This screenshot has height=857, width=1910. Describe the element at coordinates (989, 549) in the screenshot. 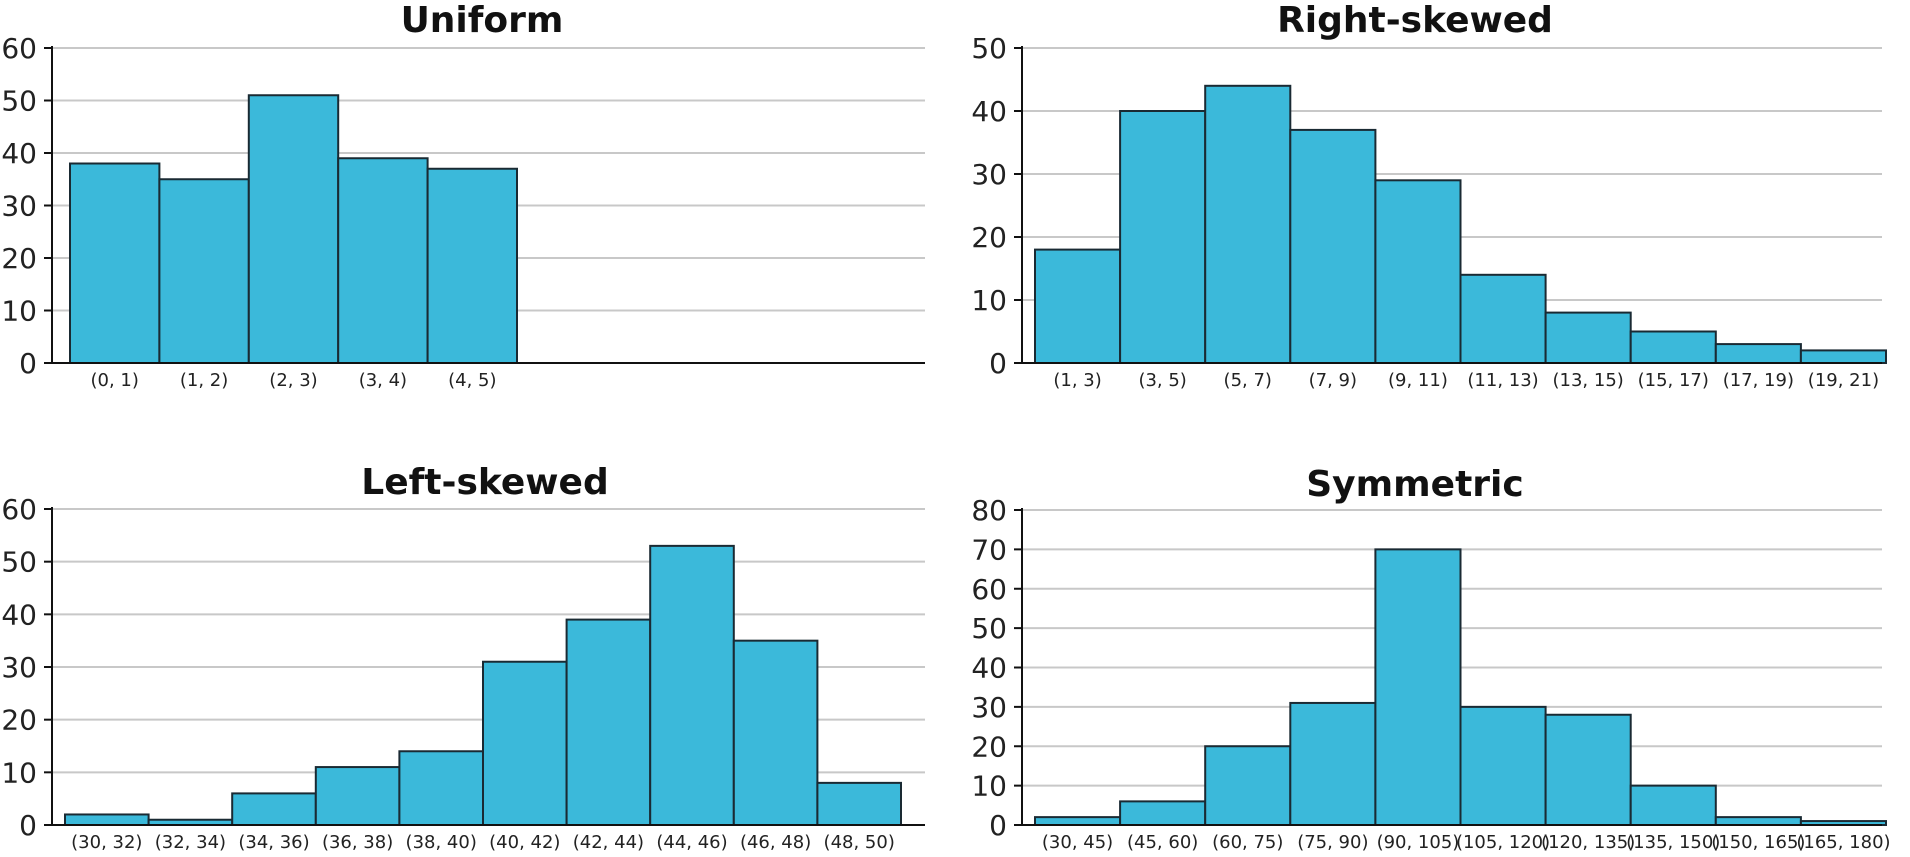

I see `y-tick-label: 70` at that location.